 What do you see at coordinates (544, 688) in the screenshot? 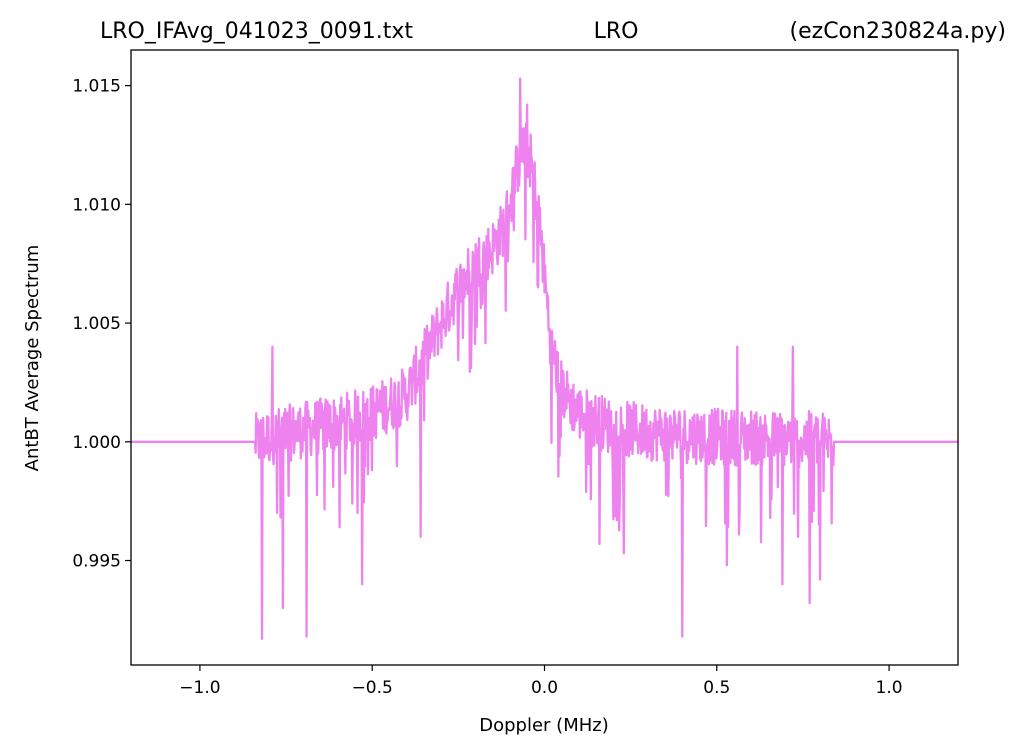
I see `x-tick-label: 0.0` at bounding box center [544, 688].